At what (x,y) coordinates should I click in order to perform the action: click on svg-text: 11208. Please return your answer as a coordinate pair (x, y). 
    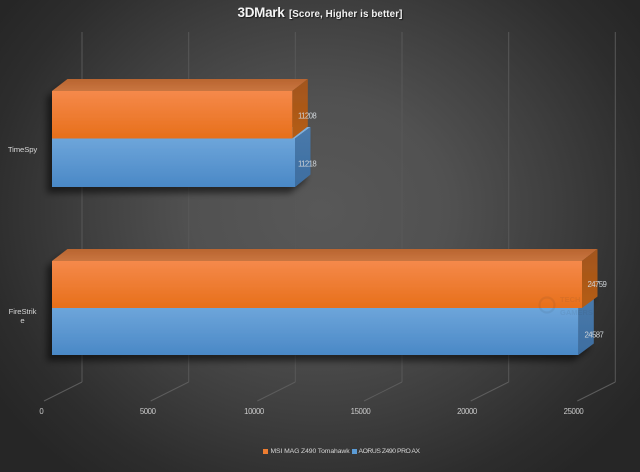
    Looking at the image, I should click on (307, 116).